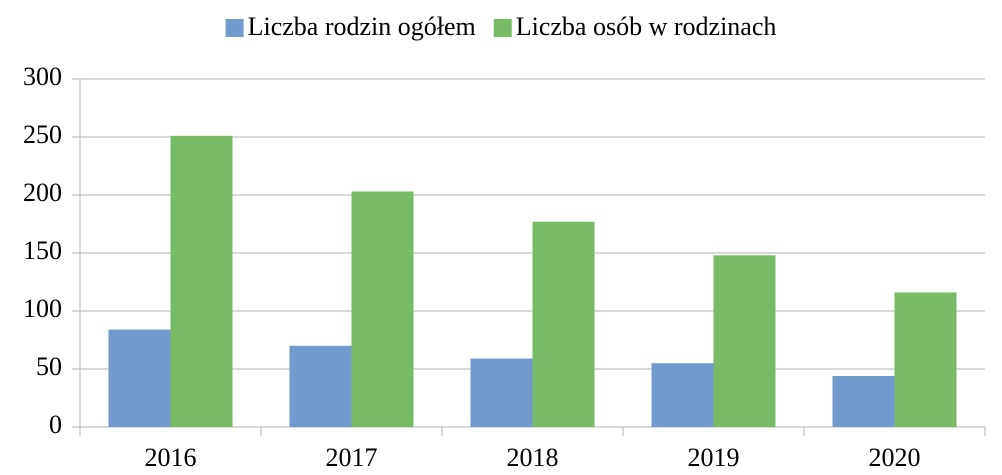  I want to click on y-tick-label: 150, so click(42, 250).